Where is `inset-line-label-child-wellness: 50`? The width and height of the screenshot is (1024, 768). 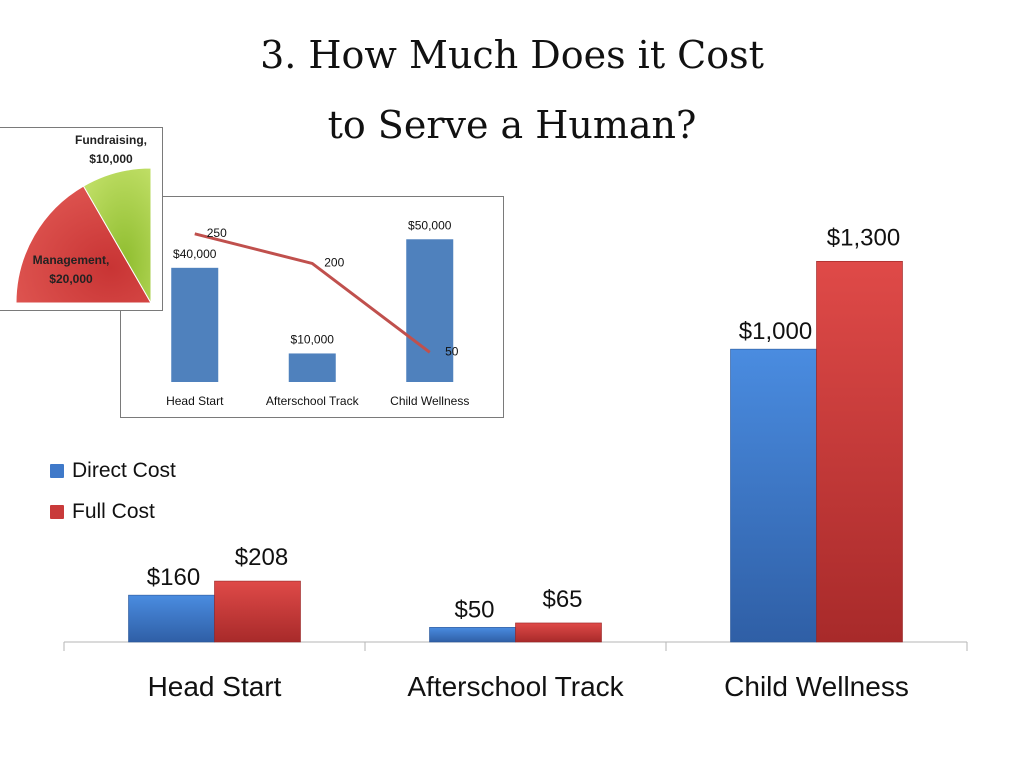 inset-line-label-child-wellness: 50 is located at coordinates (452, 351).